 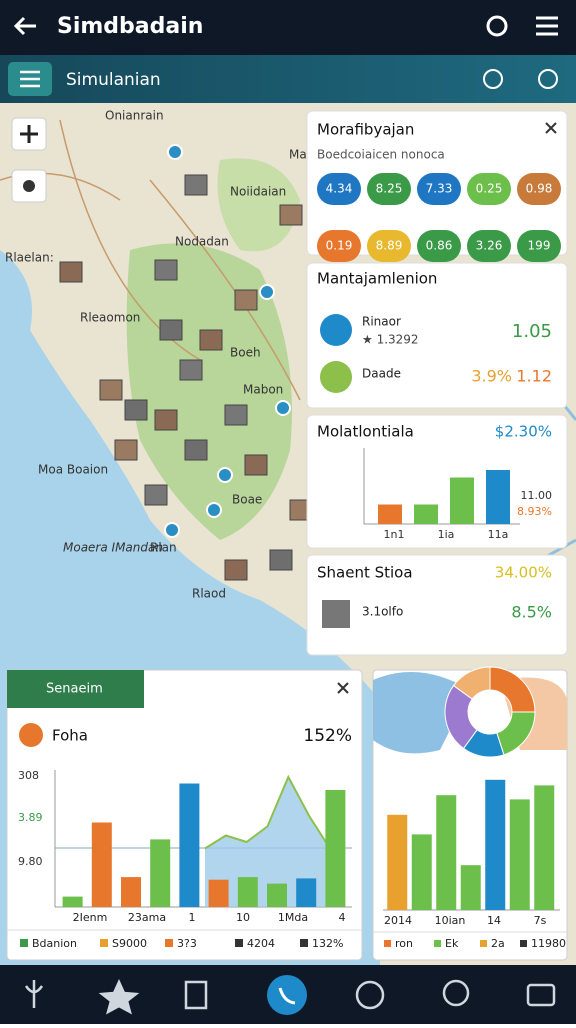 I want to click on app-title: Simdbadain, so click(x=130, y=26).